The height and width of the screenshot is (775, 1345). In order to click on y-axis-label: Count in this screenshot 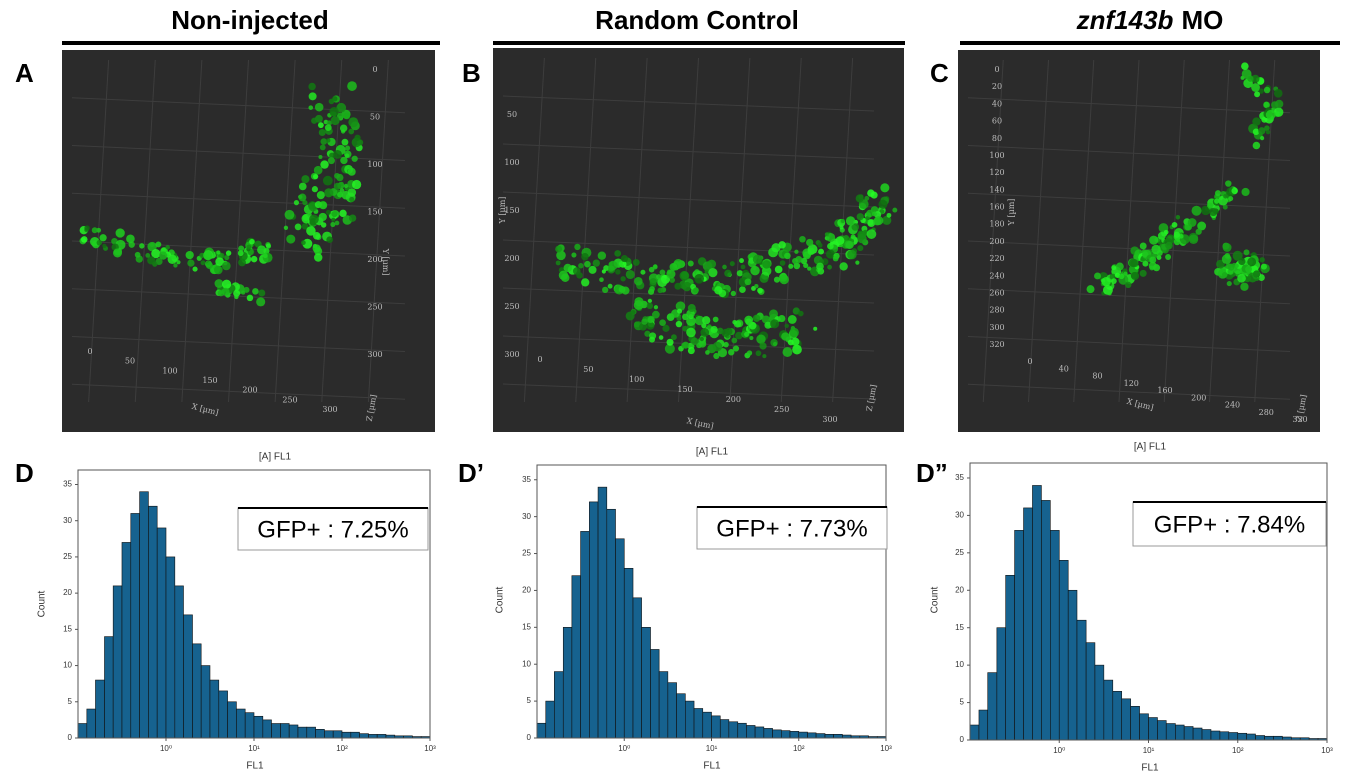, I will do `click(500, 599)`.